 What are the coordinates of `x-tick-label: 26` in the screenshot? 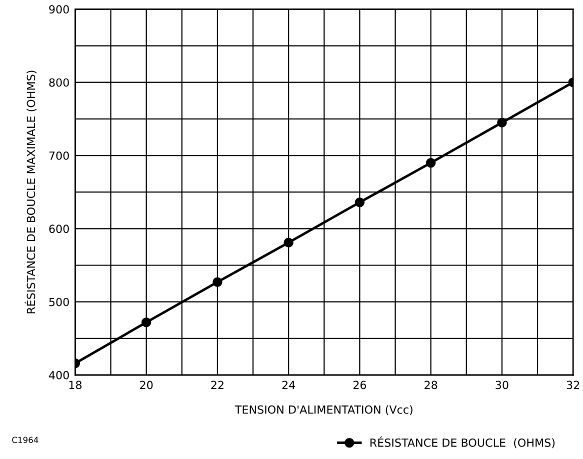 It's located at (359, 385).